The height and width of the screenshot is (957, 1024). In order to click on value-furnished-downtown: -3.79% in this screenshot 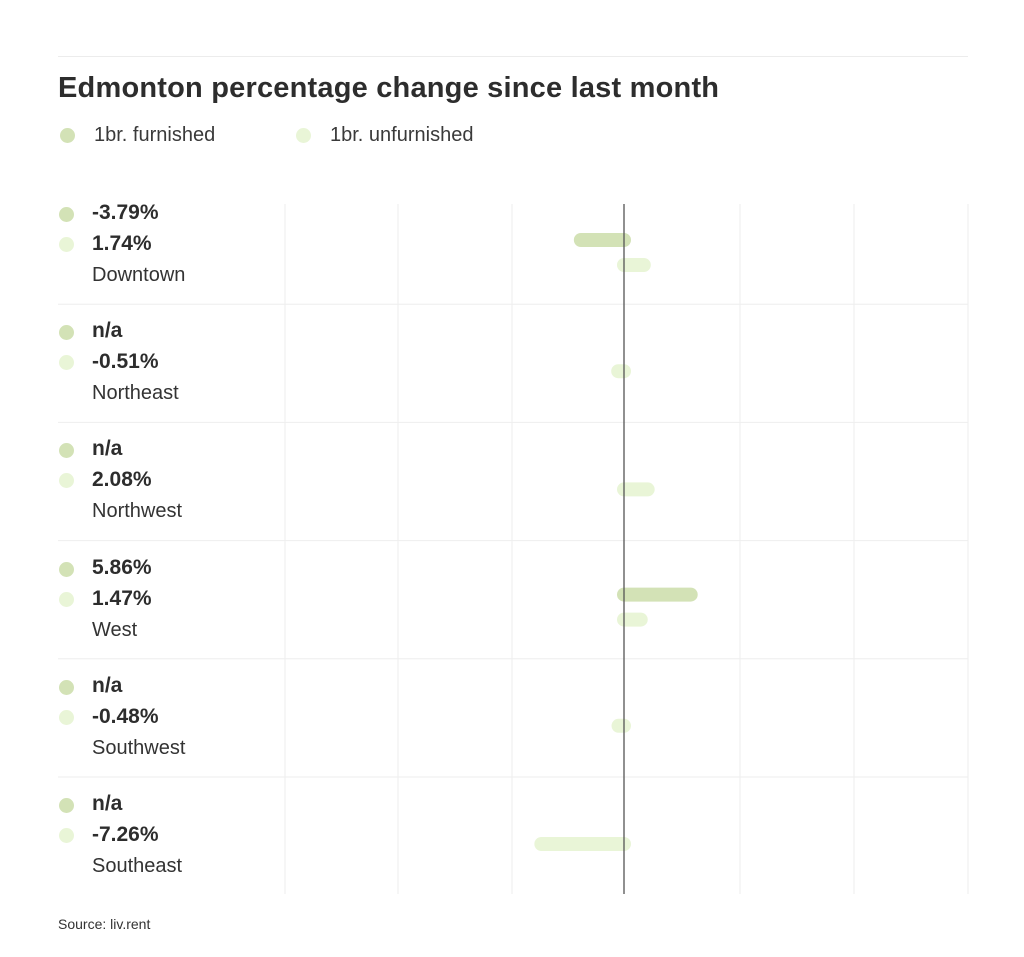, I will do `click(125, 212)`.